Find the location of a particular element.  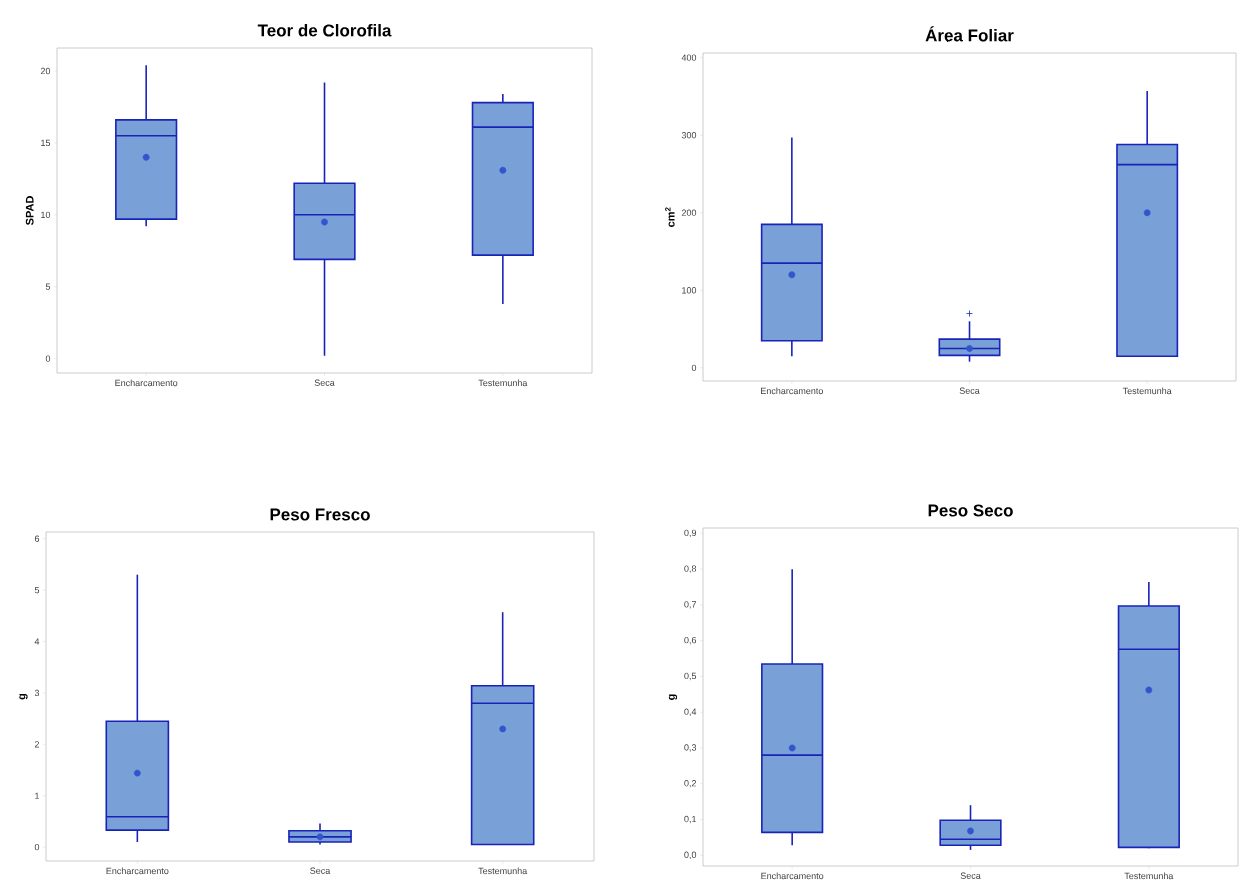

y-tick-label: 0,2 is located at coordinates (690, 784).